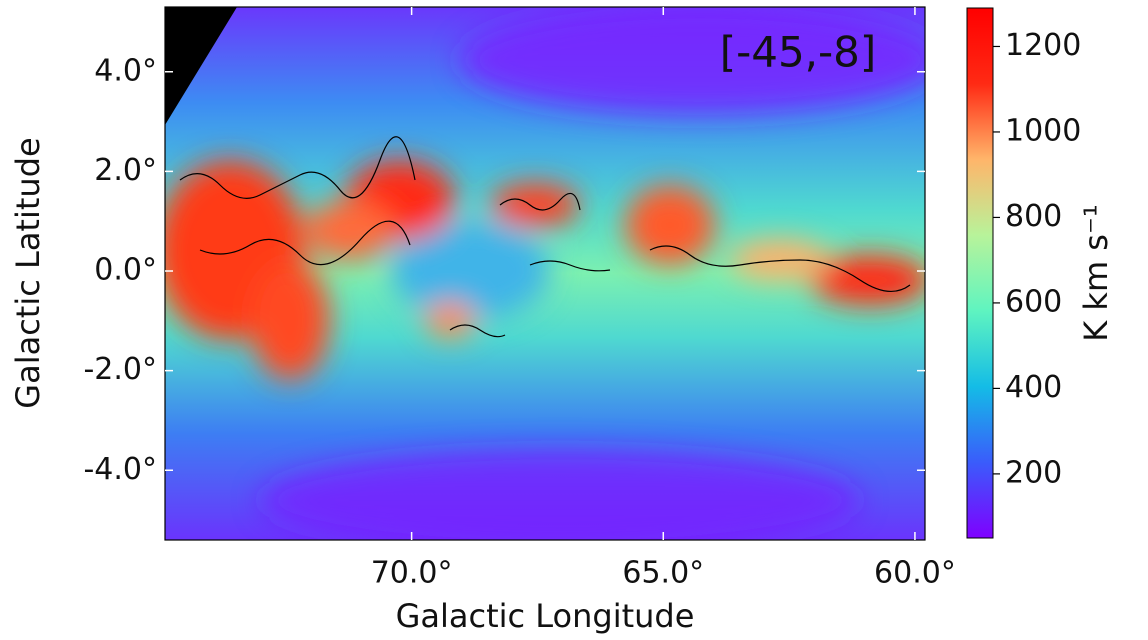 Image resolution: width=1148 pixels, height=640 pixels. Describe the element at coordinates (1096, 272) in the screenshot. I see `colorbar-title: K km s⁻¹` at that location.